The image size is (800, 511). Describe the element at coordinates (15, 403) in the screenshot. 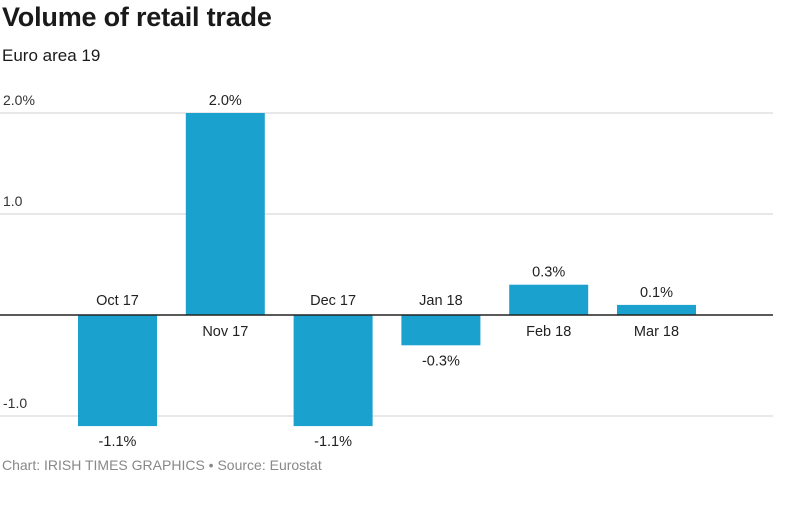

I see `y-tick-label: -1.0` at that location.